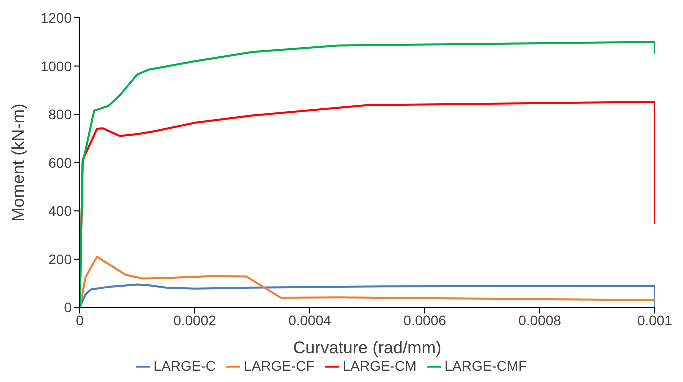 This screenshot has height=382, width=683. Describe the element at coordinates (60, 162) in the screenshot. I see `y-tick-label: 600` at that location.